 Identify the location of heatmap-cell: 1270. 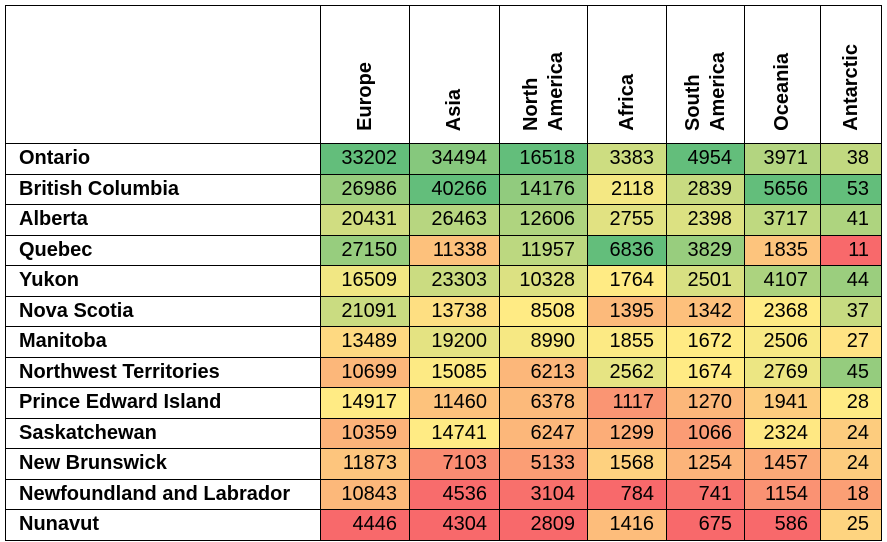
(705, 403).